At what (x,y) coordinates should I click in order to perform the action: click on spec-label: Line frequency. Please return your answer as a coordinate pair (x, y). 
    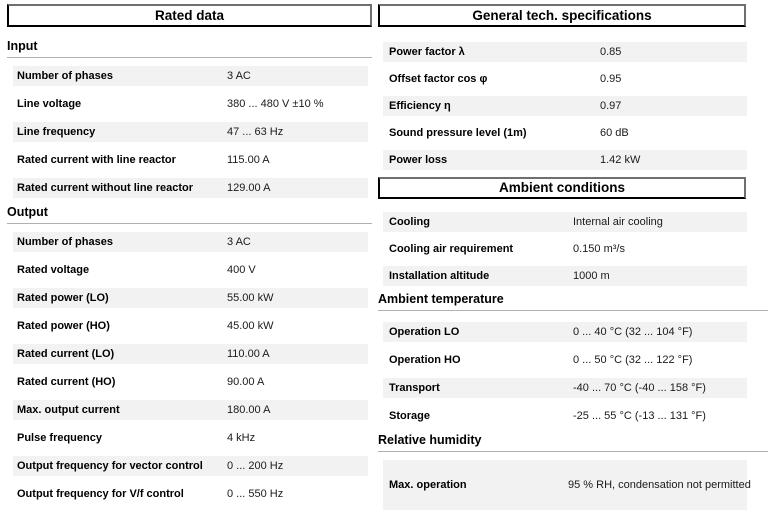
    Looking at the image, I should click on (56, 132).